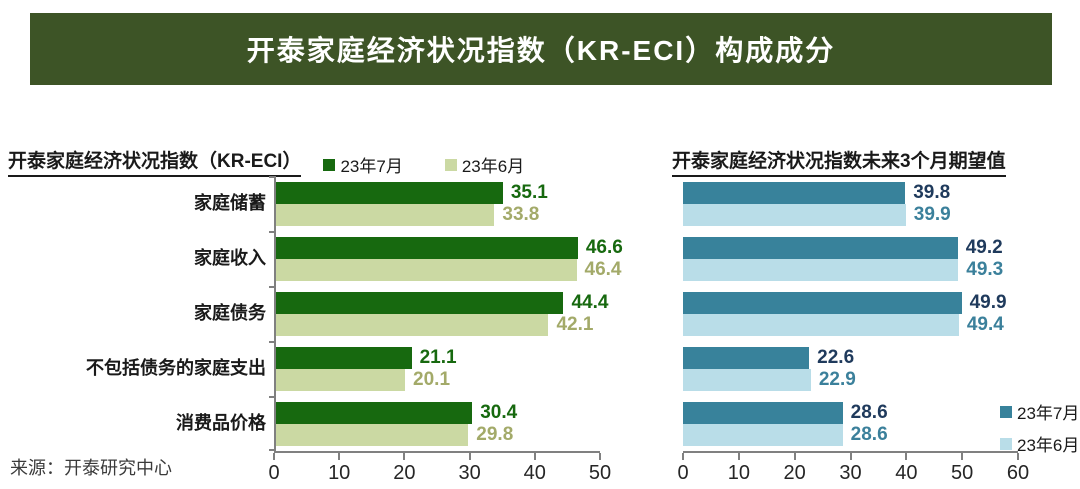 This screenshot has width=1080, height=489. What do you see at coordinates (433, 324) in the screenshot?
I see `bar-previous-month: 42.1` at bounding box center [433, 324].